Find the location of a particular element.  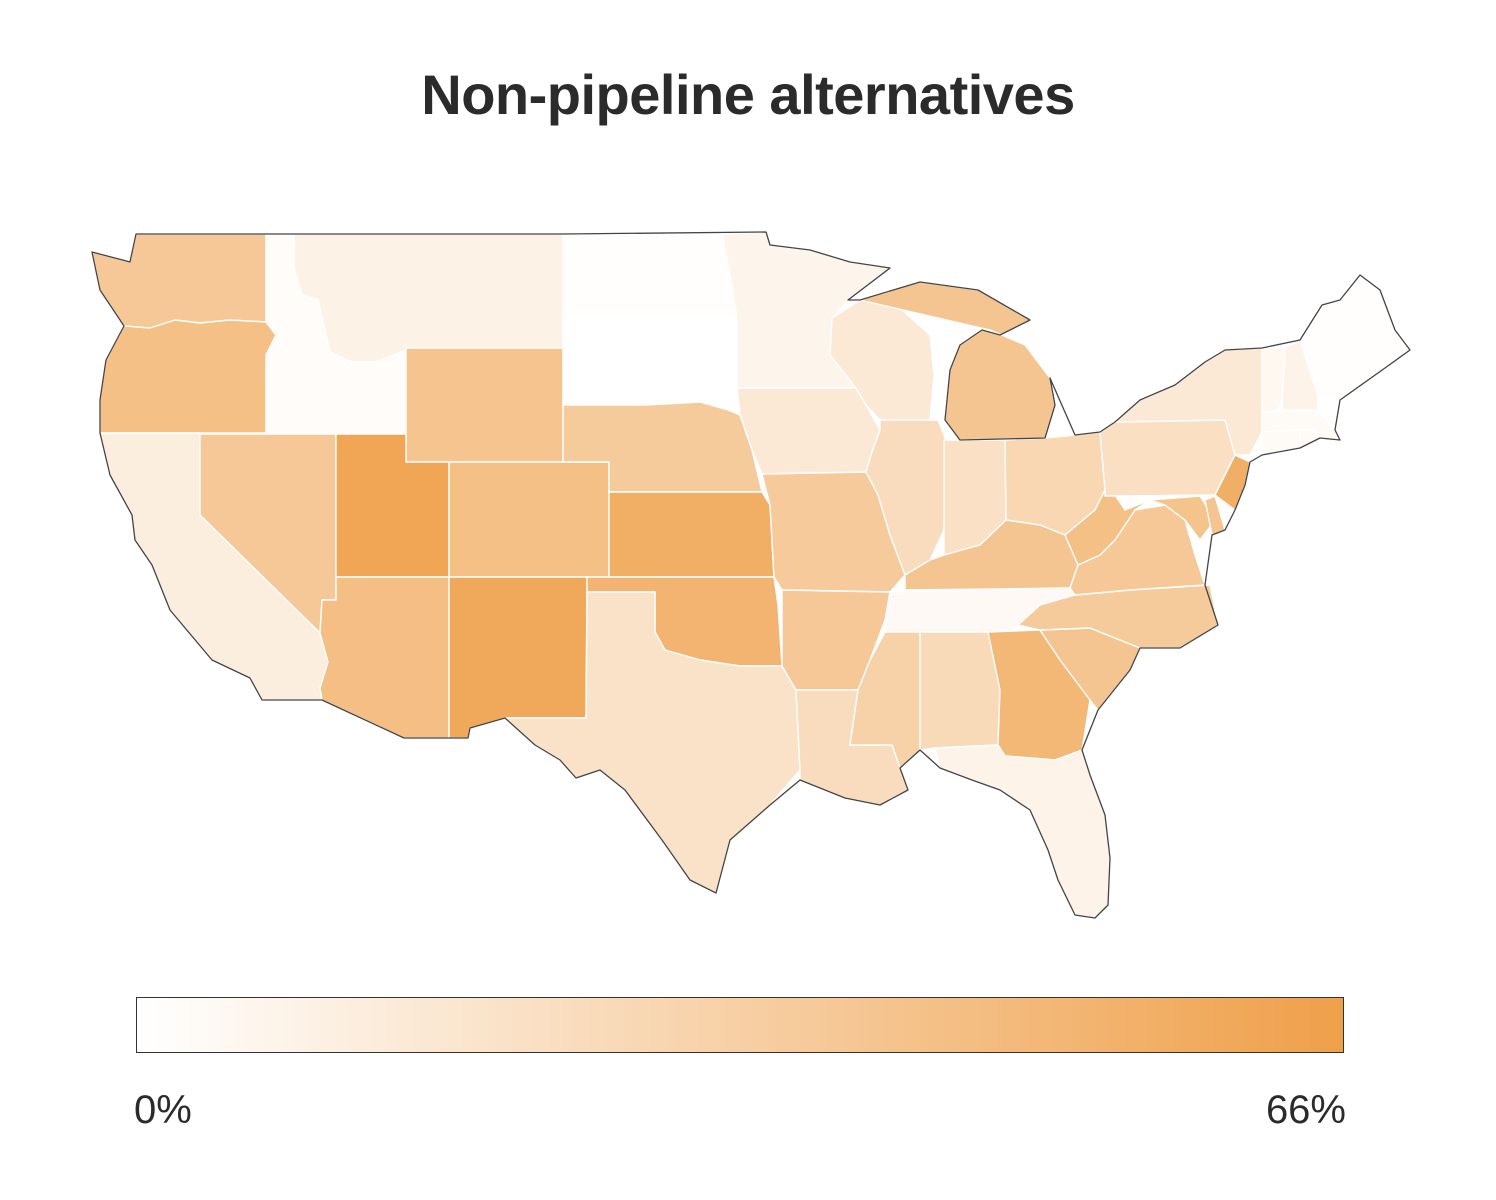

state-nd is located at coordinates (650, 276).